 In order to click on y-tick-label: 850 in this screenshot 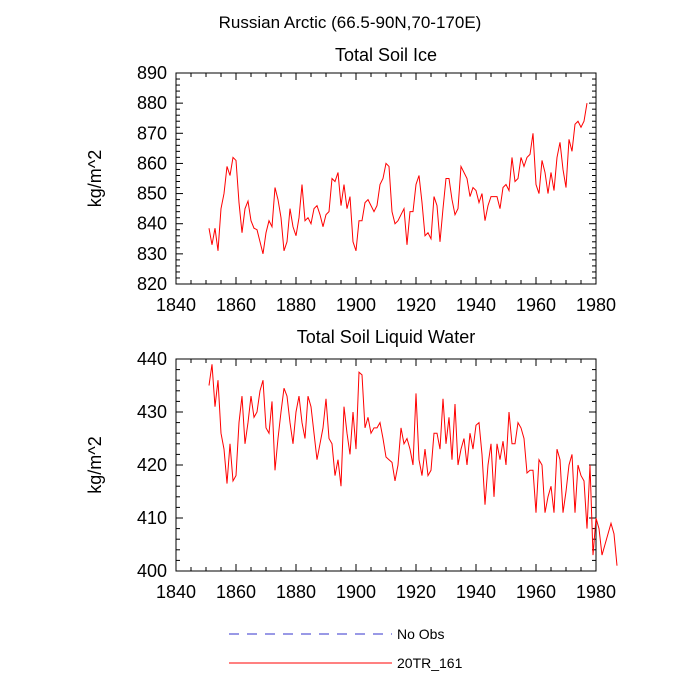, I will do `click(152, 194)`.